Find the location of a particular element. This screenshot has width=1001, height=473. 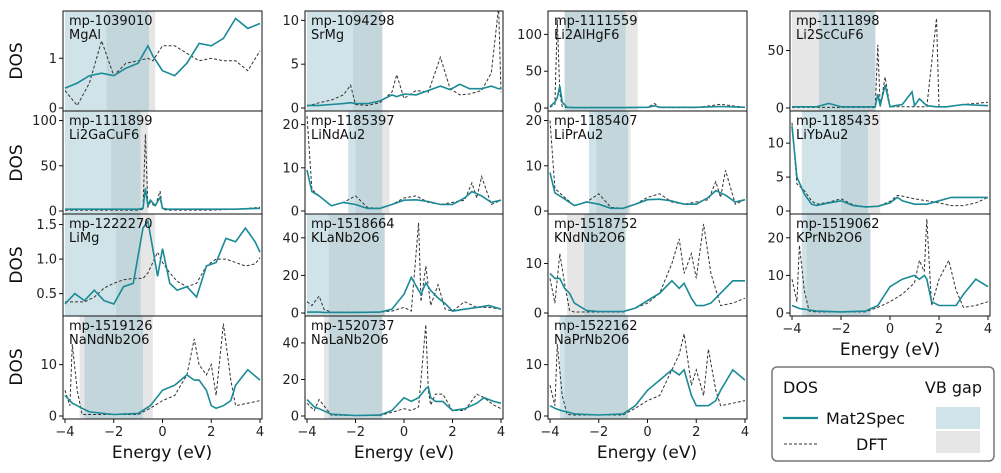

x-axis-title-col4: Energy (eV) is located at coordinates (890, 350).